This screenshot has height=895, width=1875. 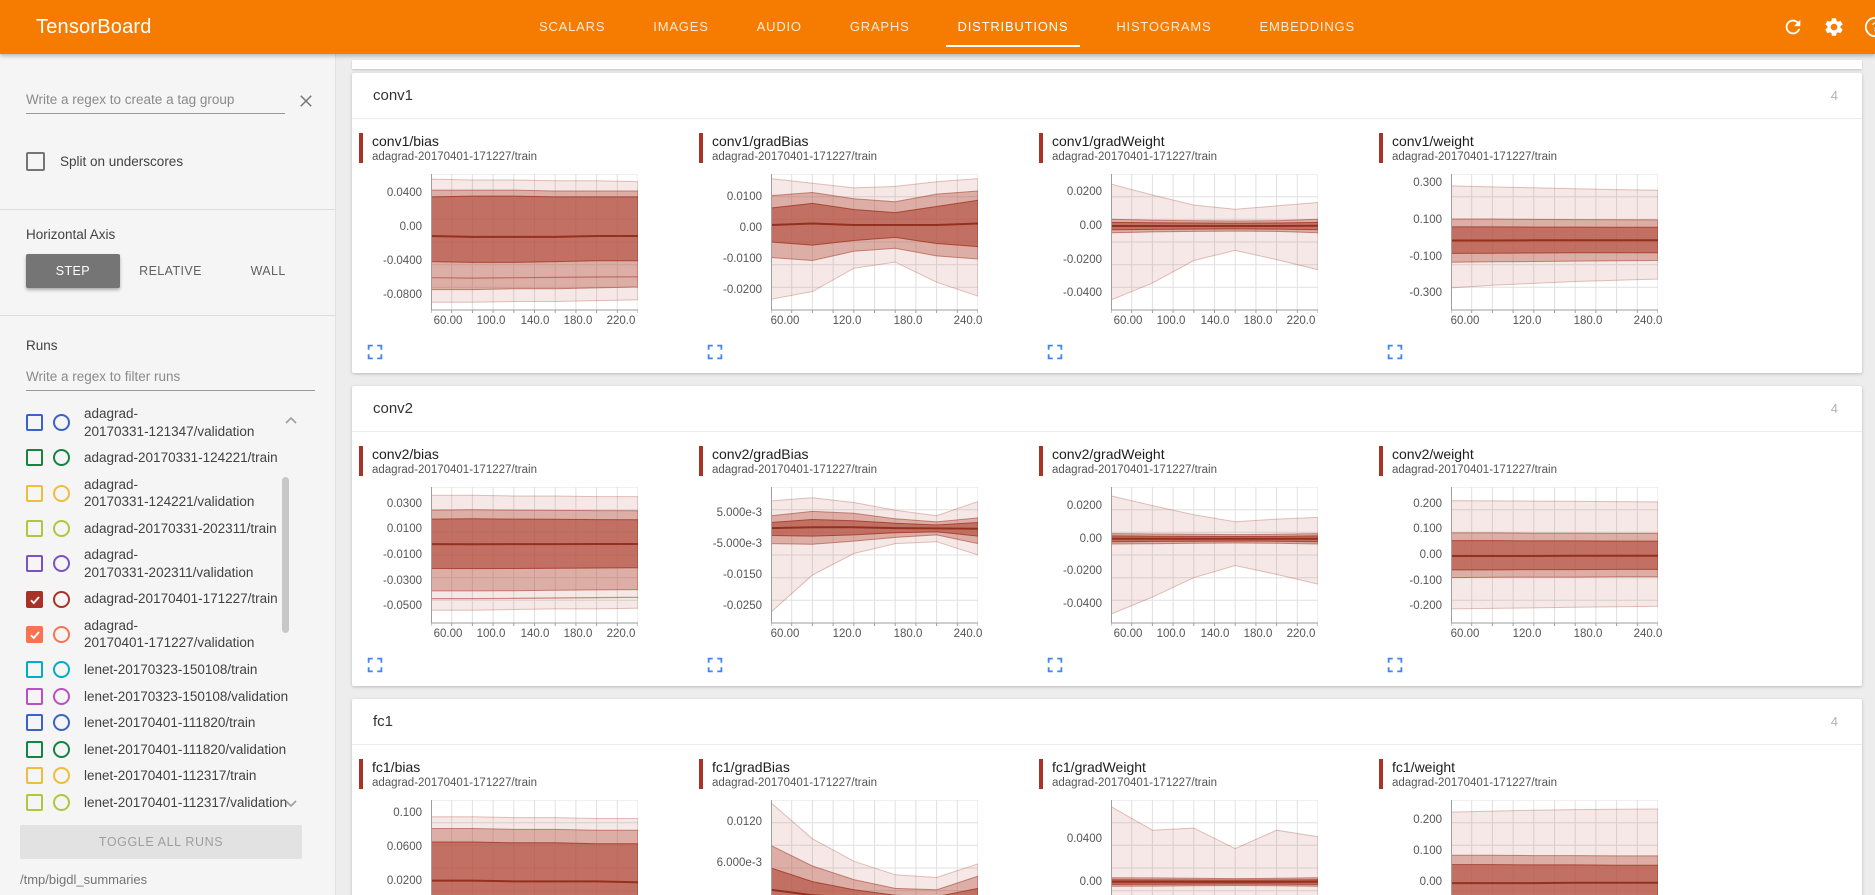 What do you see at coordinates (448, 634) in the screenshot?
I see `x-tick-label: 60.00` at bounding box center [448, 634].